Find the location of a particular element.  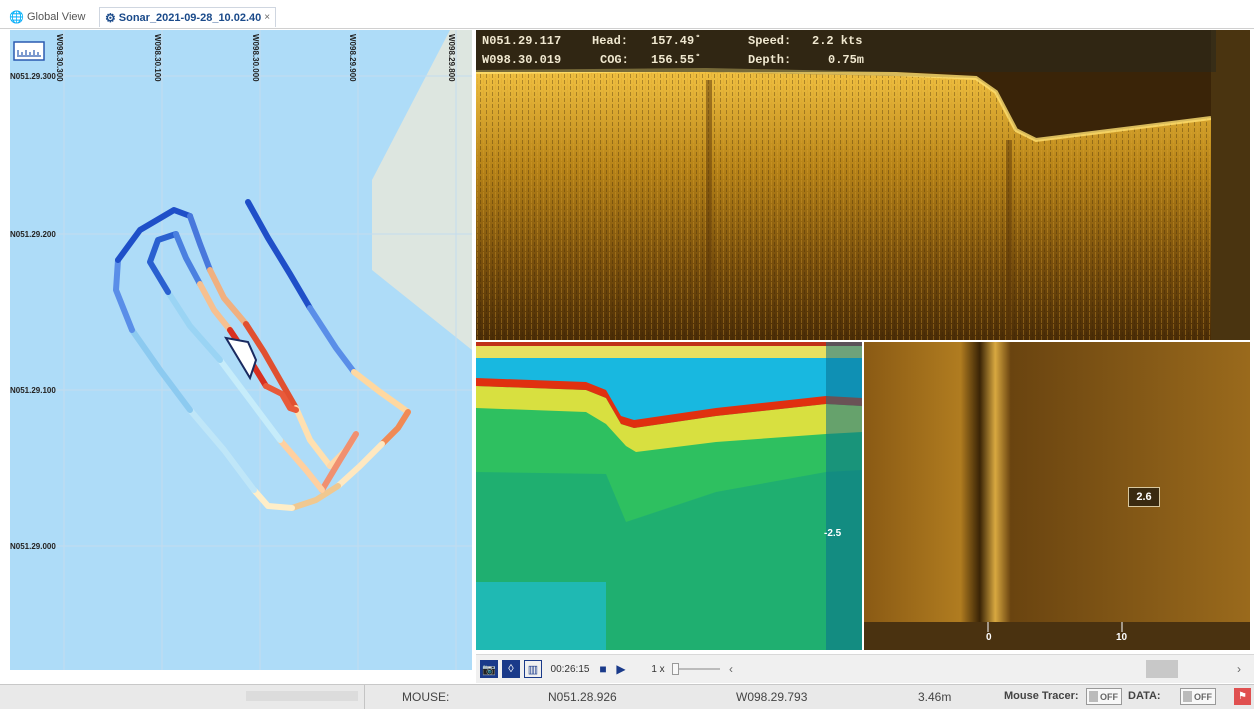

lon-label: W098.29.900 is located at coordinates (352, 58).